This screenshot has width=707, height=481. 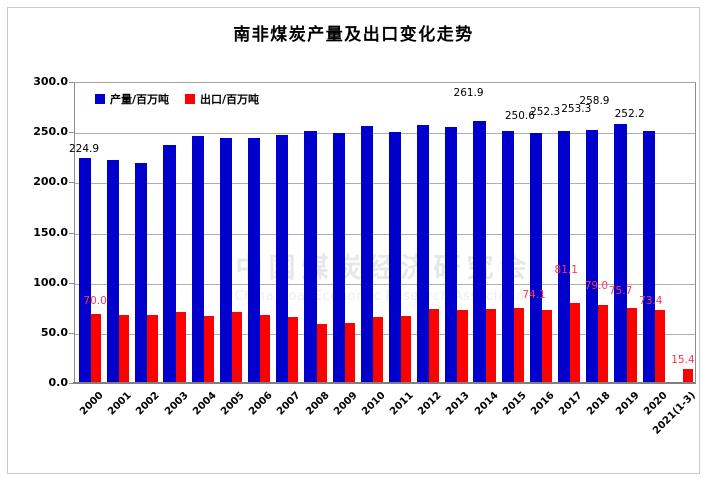 I want to click on bar-export-2019, so click(x=631, y=346).